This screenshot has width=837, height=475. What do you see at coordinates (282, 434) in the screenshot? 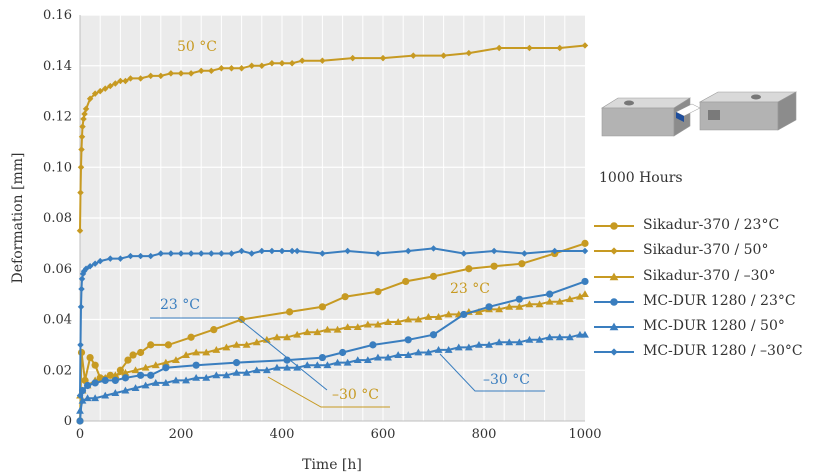
I see `x-tick-label: 400` at bounding box center [282, 434].